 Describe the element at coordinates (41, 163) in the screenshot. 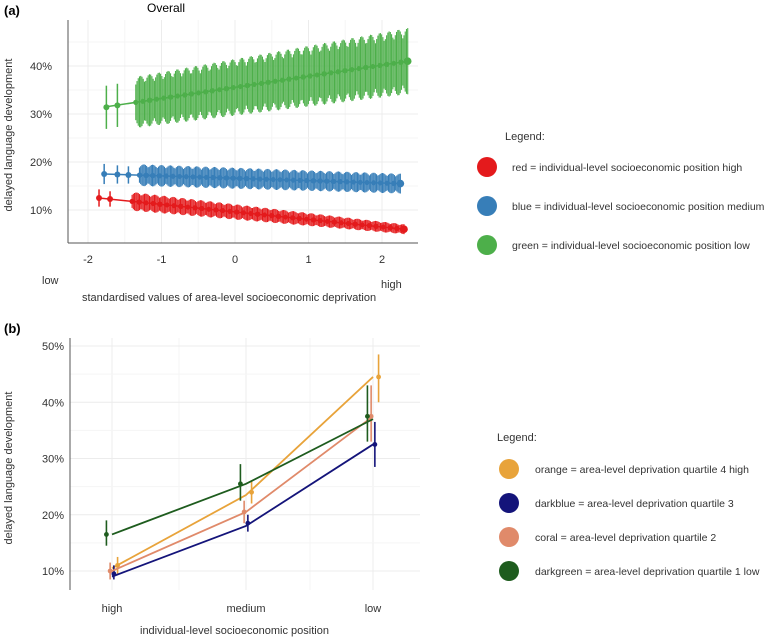

I see `panel-a-y-tick-label: 20%` at that location.